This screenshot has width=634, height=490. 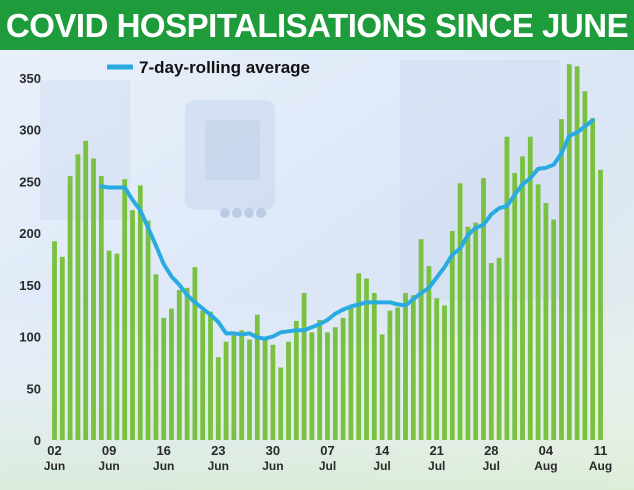 What do you see at coordinates (37, 440) in the screenshot?
I see `y-tick-label: 0` at bounding box center [37, 440].